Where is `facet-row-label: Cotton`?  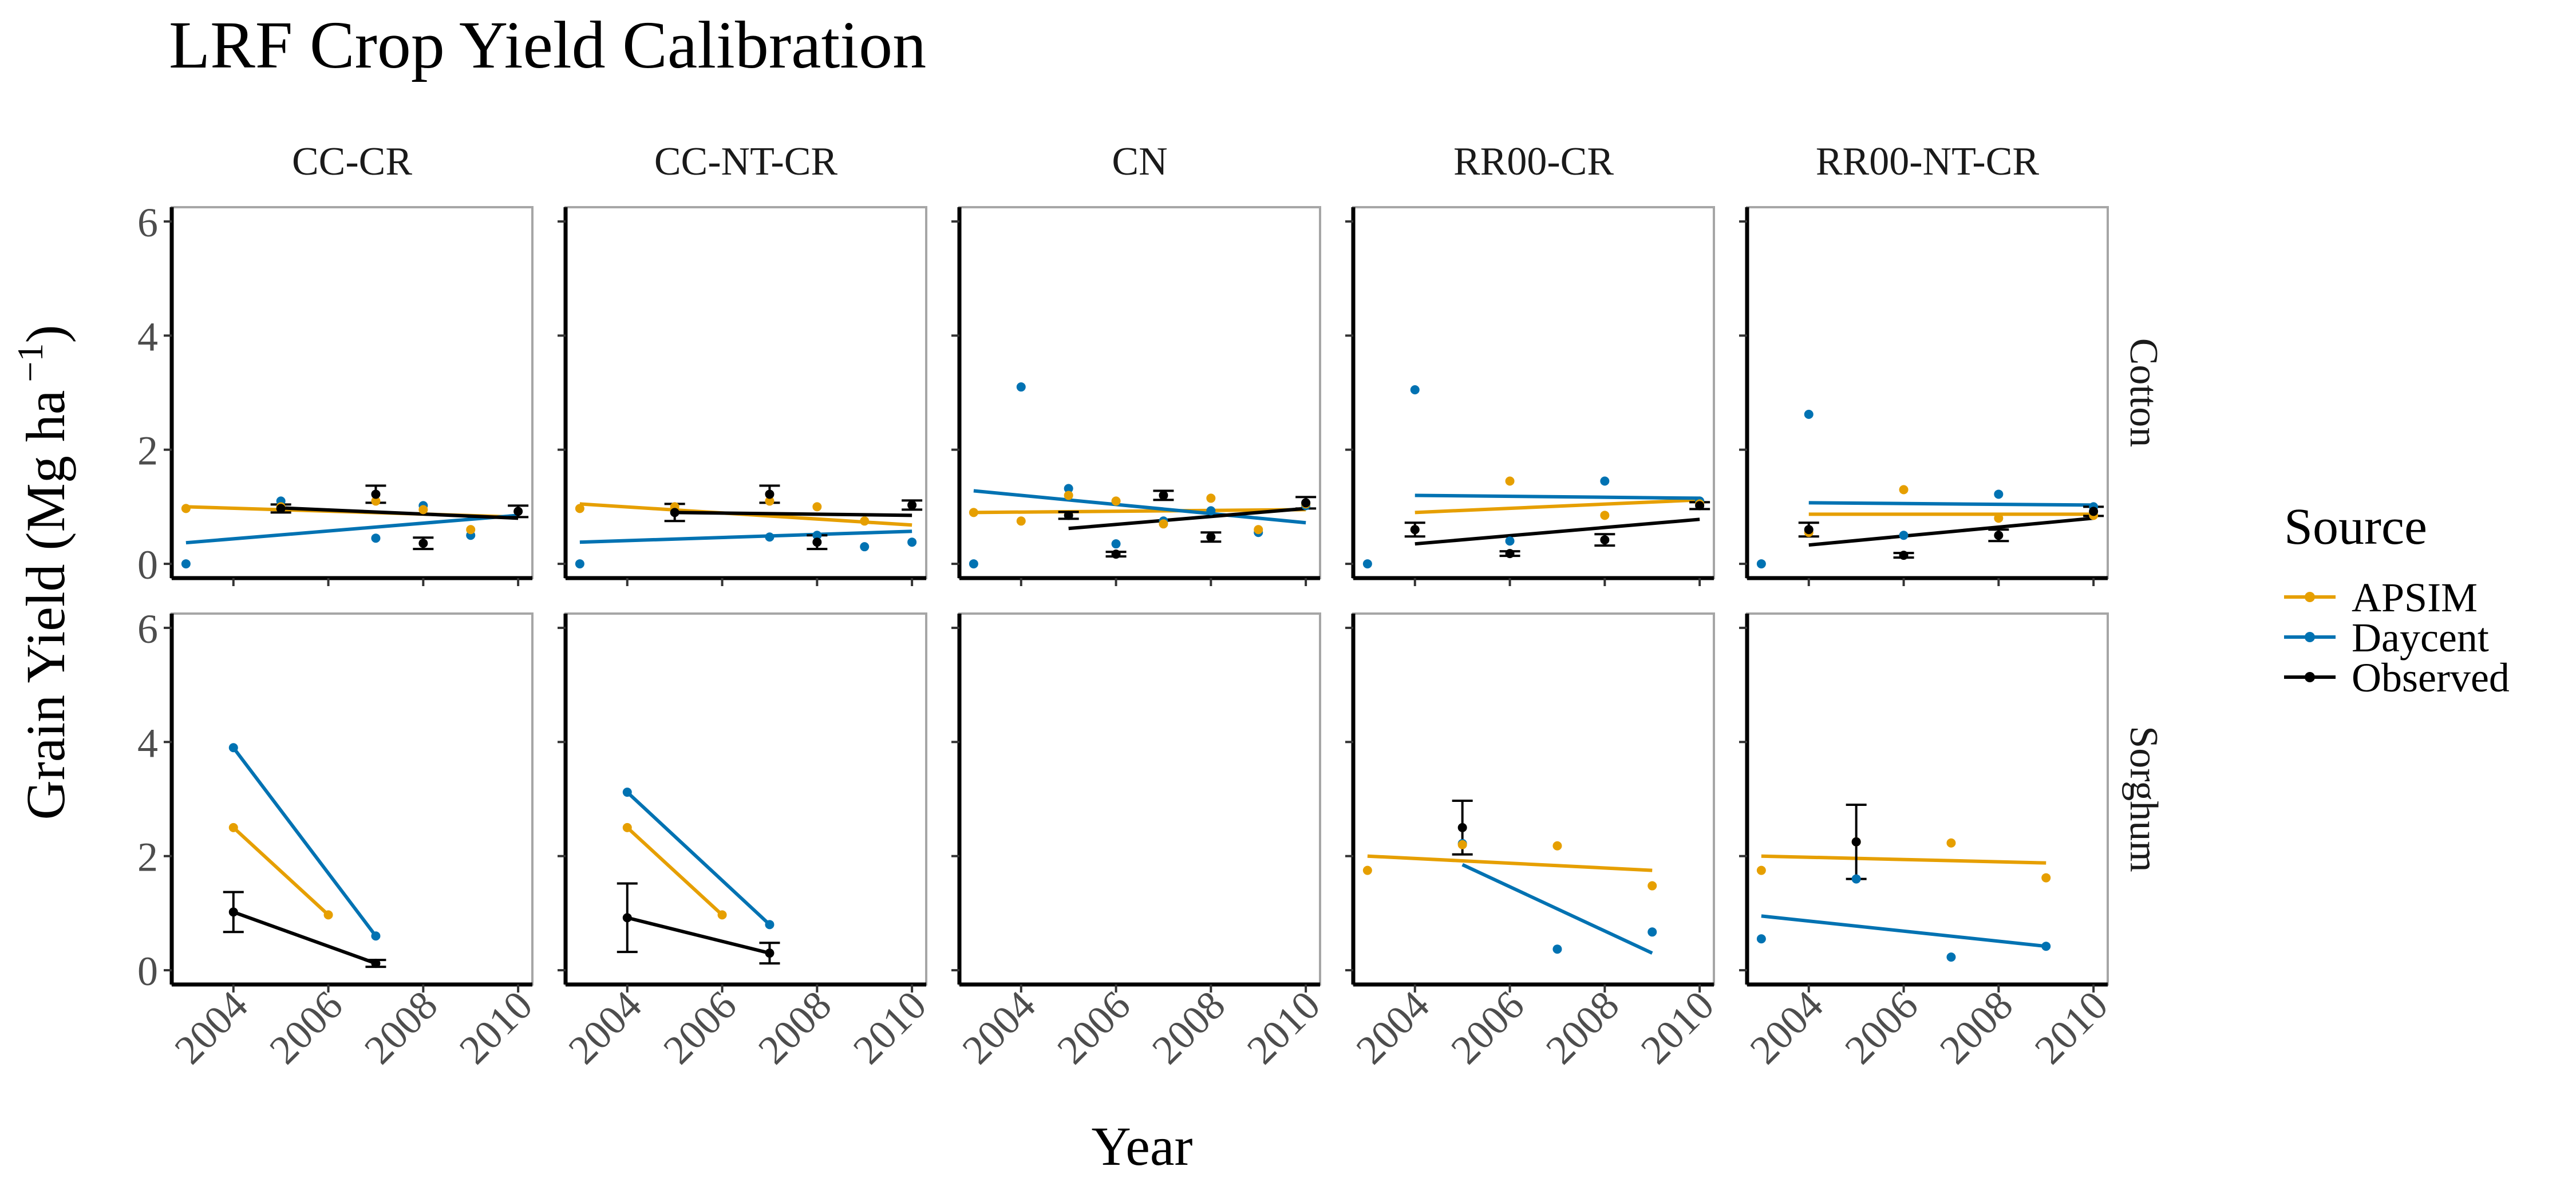
facet-row-label: Cotton is located at coordinates (2143, 393).